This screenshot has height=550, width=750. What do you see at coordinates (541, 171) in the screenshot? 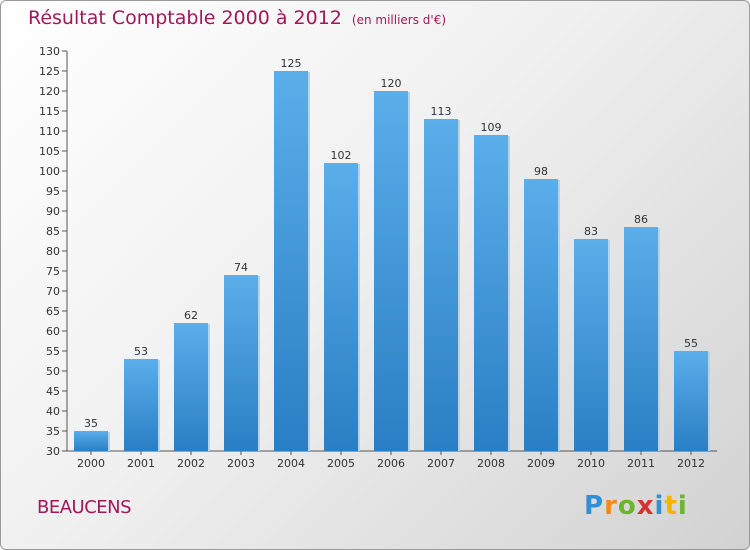
I see `bar-value-label: 98` at bounding box center [541, 171].